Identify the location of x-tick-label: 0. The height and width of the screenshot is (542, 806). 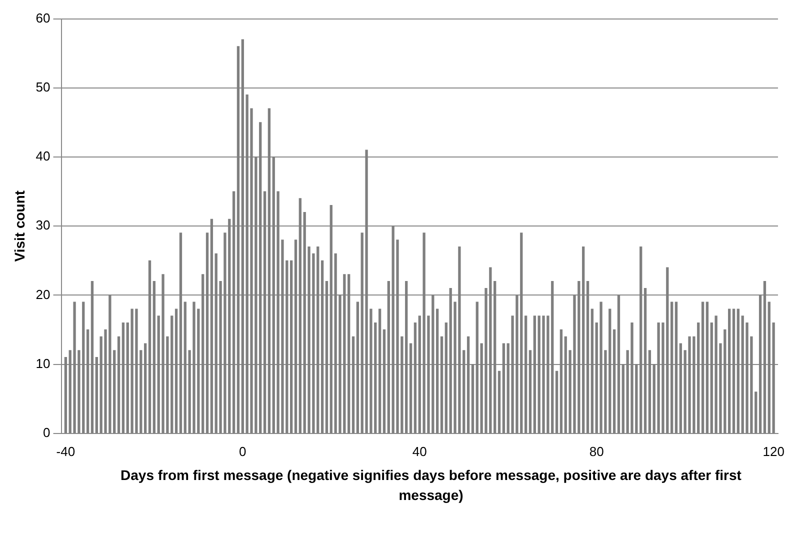
(242, 451).